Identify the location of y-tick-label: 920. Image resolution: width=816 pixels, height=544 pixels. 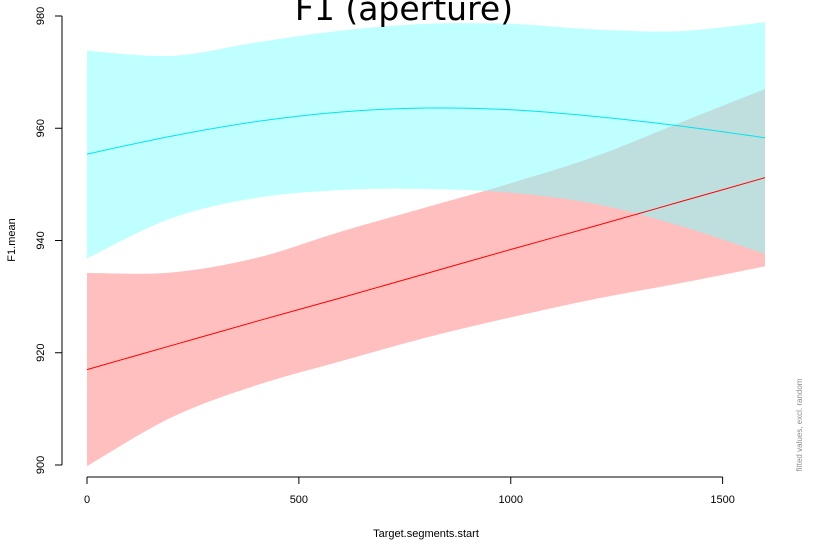
(41, 353).